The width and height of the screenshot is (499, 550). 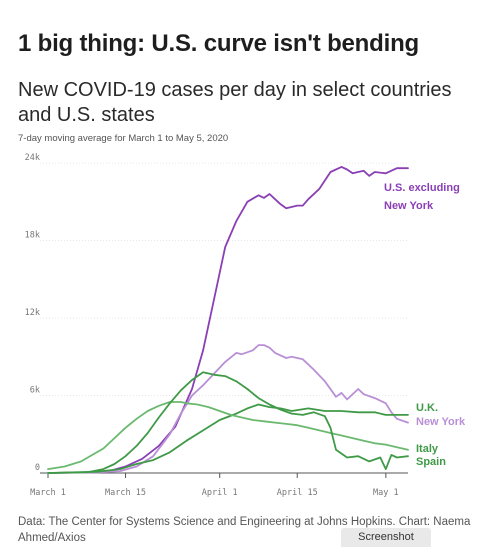 What do you see at coordinates (386, 537) in the screenshot?
I see `screenshot-badge: Screenshot` at bounding box center [386, 537].